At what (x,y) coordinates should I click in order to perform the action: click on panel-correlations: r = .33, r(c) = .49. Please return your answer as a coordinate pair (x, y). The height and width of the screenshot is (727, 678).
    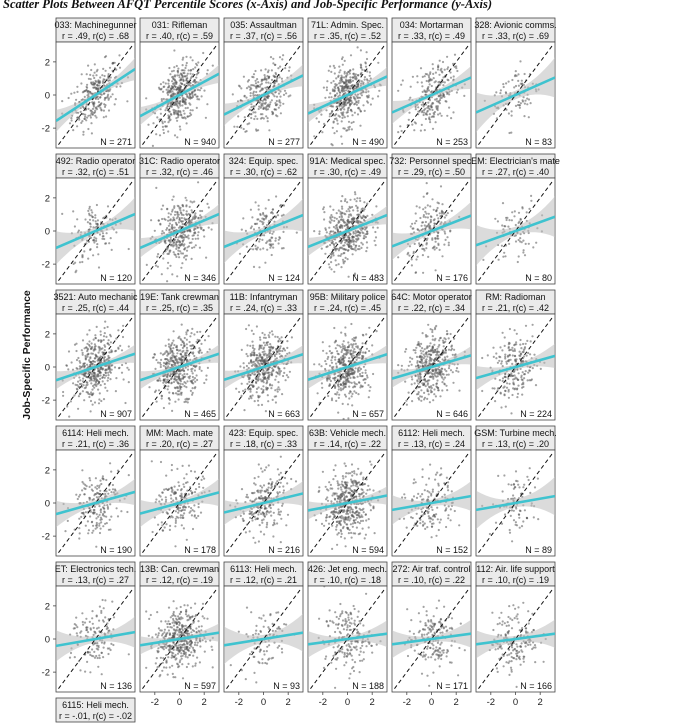
    Looking at the image, I should click on (431, 36).